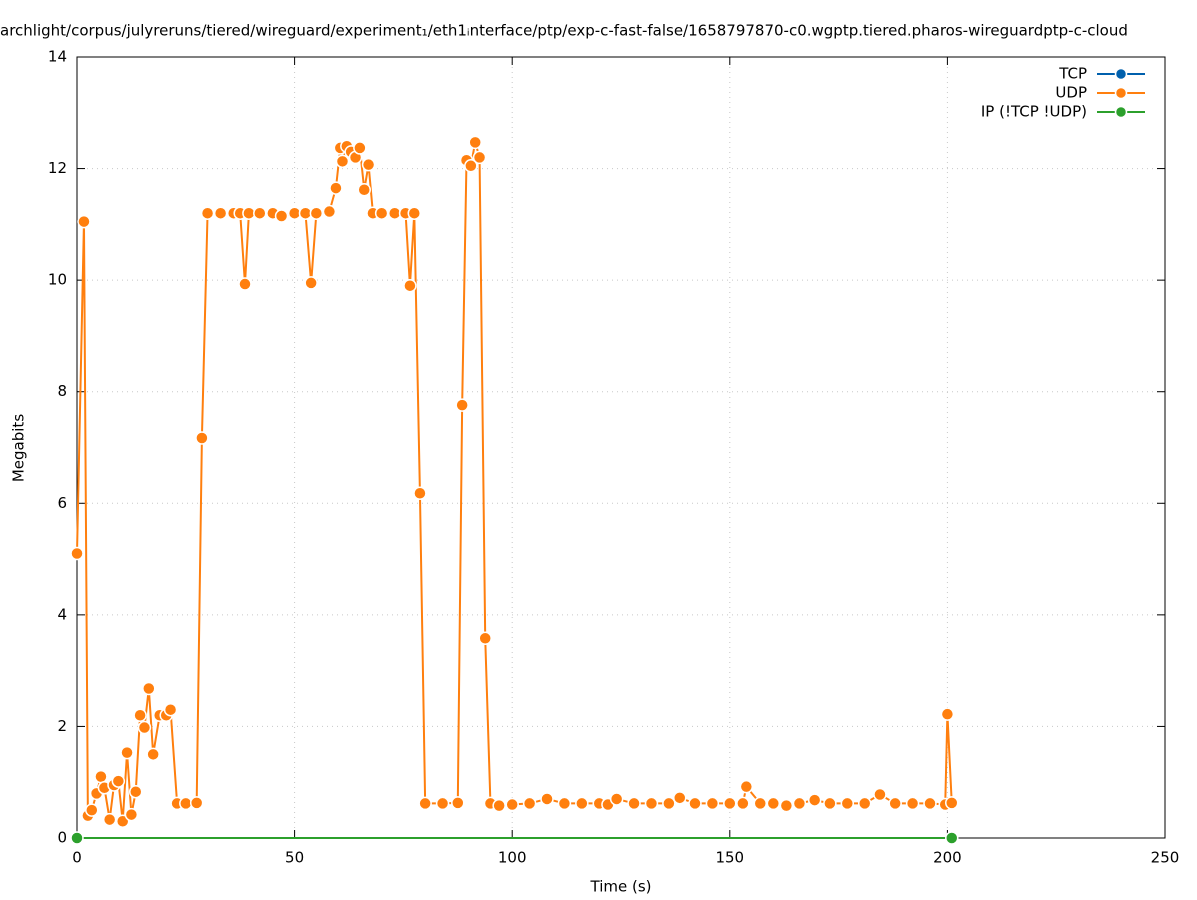 This screenshot has height=900, width=1197. What do you see at coordinates (1071, 93) in the screenshot?
I see `legend-label: UDP` at bounding box center [1071, 93].